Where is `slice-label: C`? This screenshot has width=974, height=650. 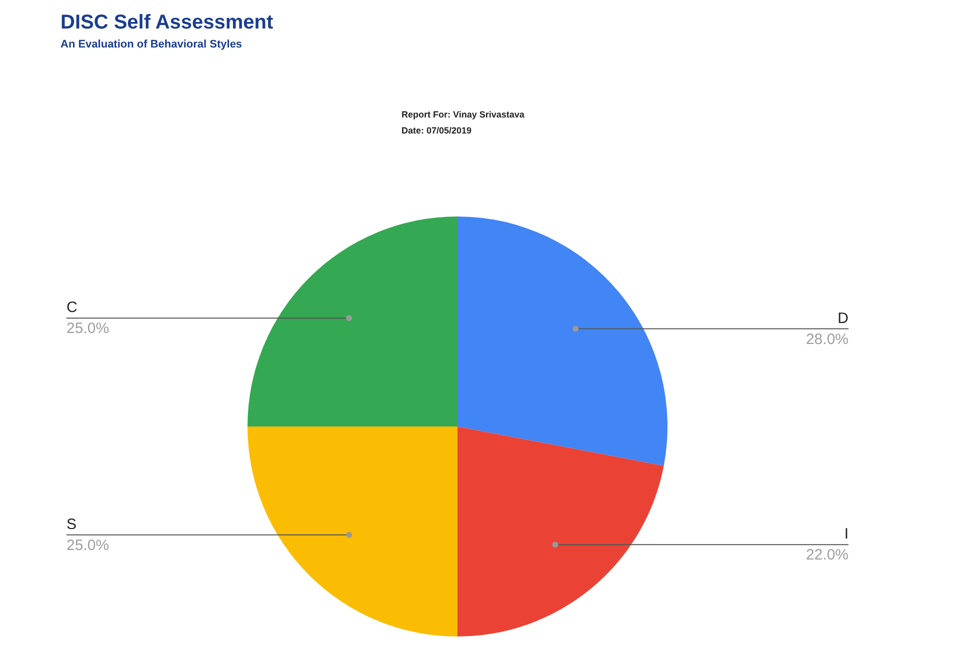 slice-label: C is located at coordinates (72, 307).